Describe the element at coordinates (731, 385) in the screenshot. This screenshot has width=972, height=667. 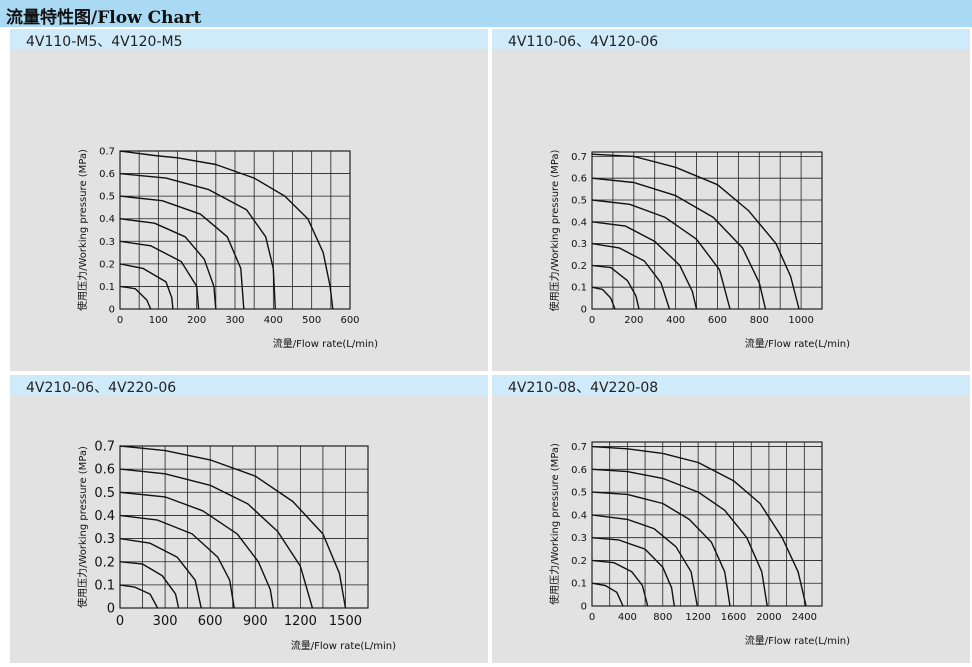
I see `chart-panel-header: 4V210-08、4V220-08` at that location.